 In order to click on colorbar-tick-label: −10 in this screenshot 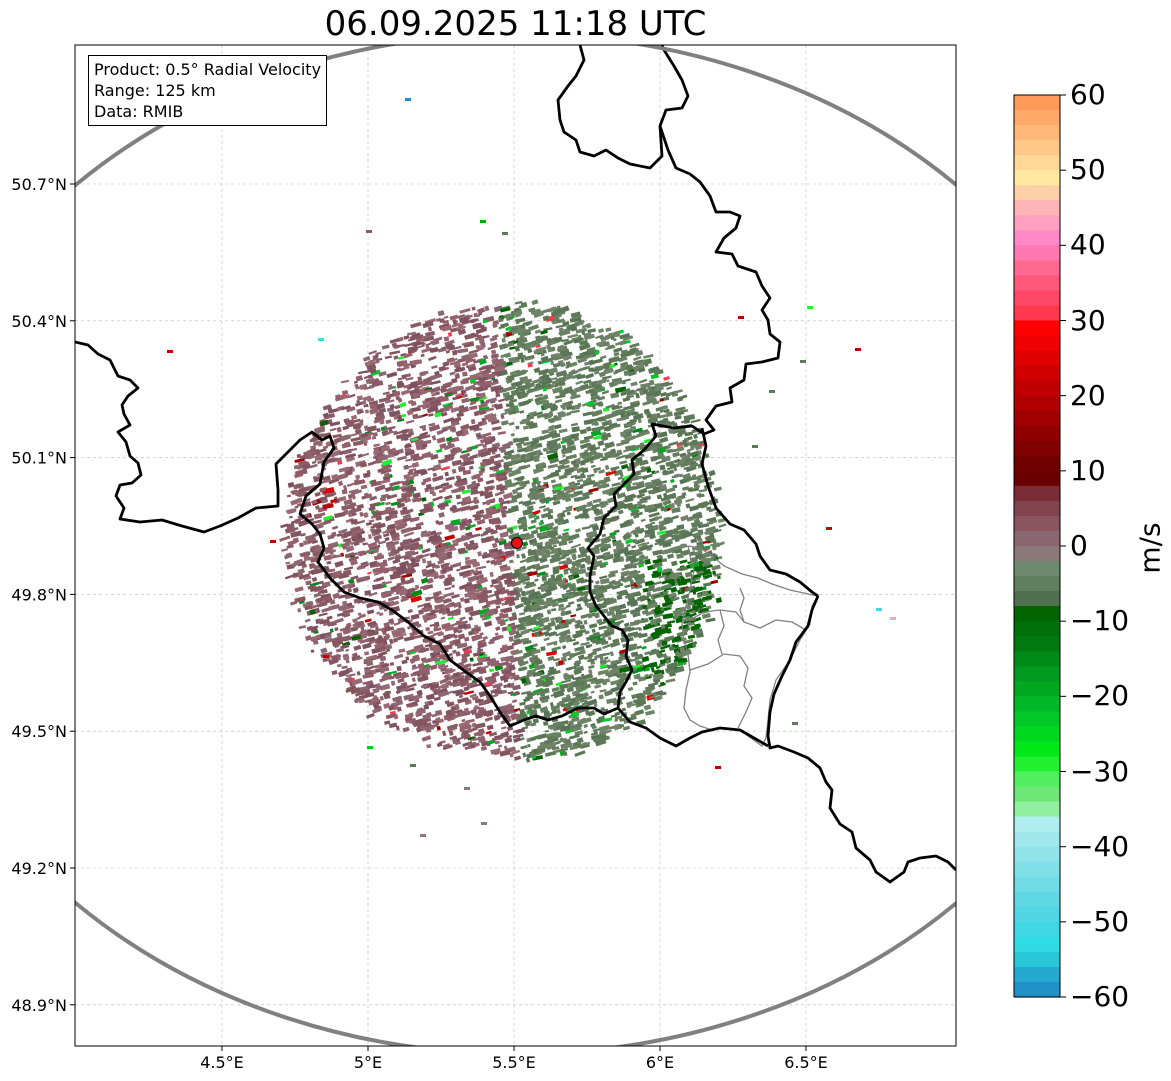, I will do `click(1100, 621)`.